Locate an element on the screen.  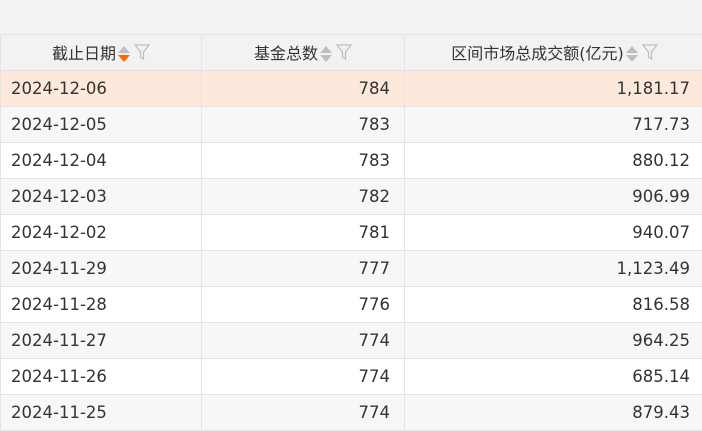
turnover-cell: 685.14 is located at coordinates (553, 377).